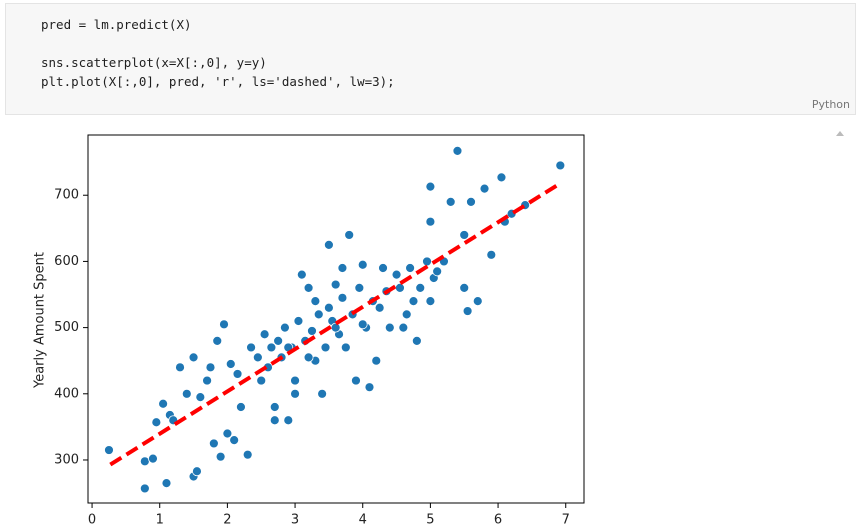 This screenshot has height=531, width=863. I want to click on y-tick-label: 700, so click(66, 195).